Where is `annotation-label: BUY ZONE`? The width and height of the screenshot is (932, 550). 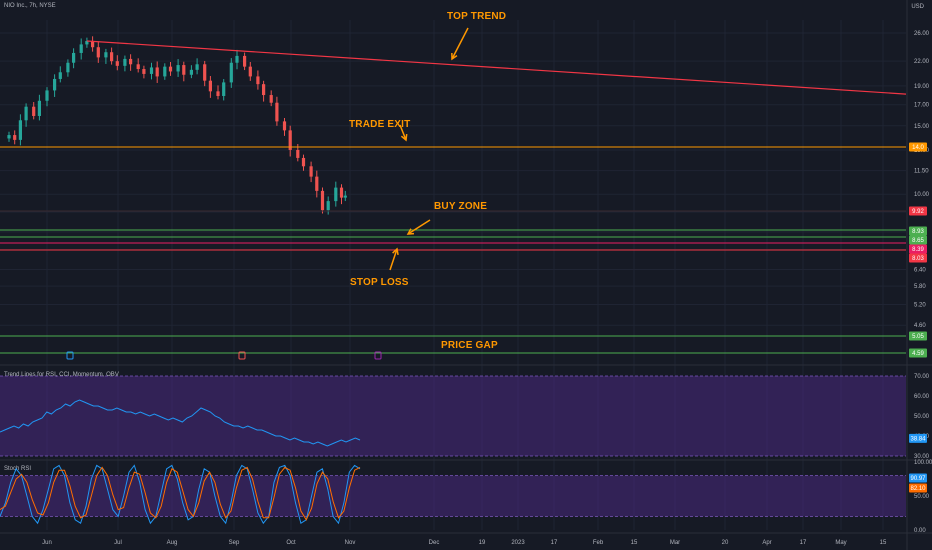 annotation-label: BUY ZONE is located at coordinates (460, 206).